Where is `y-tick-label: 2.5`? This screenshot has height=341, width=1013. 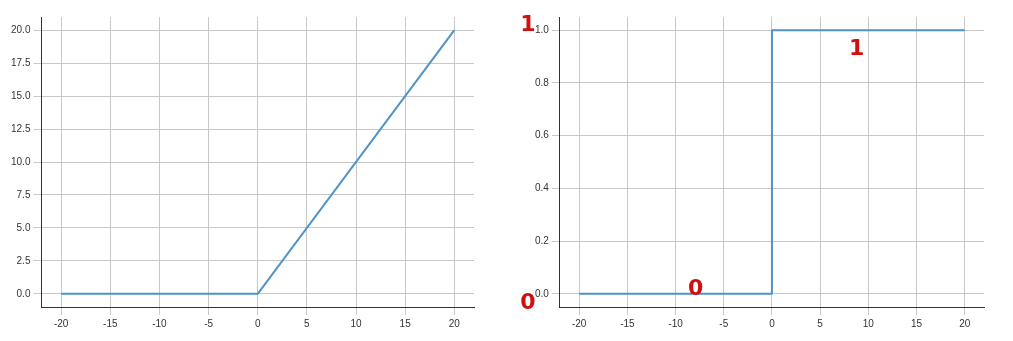 y-tick-label: 2.5 is located at coordinates (23, 260).